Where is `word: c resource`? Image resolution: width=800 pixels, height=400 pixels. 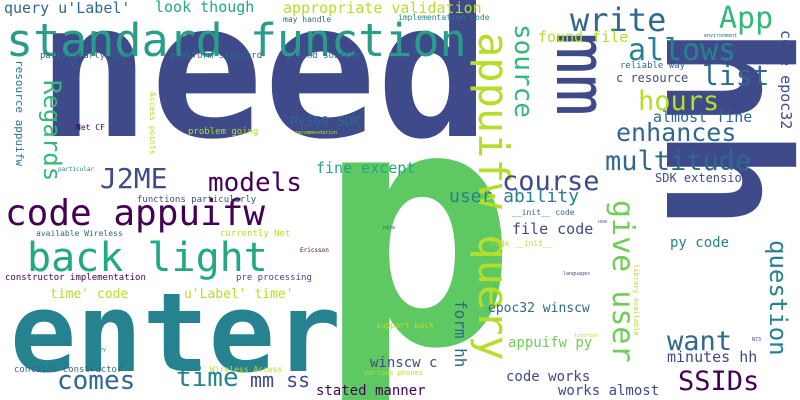
word: c resource is located at coordinates (652, 78).